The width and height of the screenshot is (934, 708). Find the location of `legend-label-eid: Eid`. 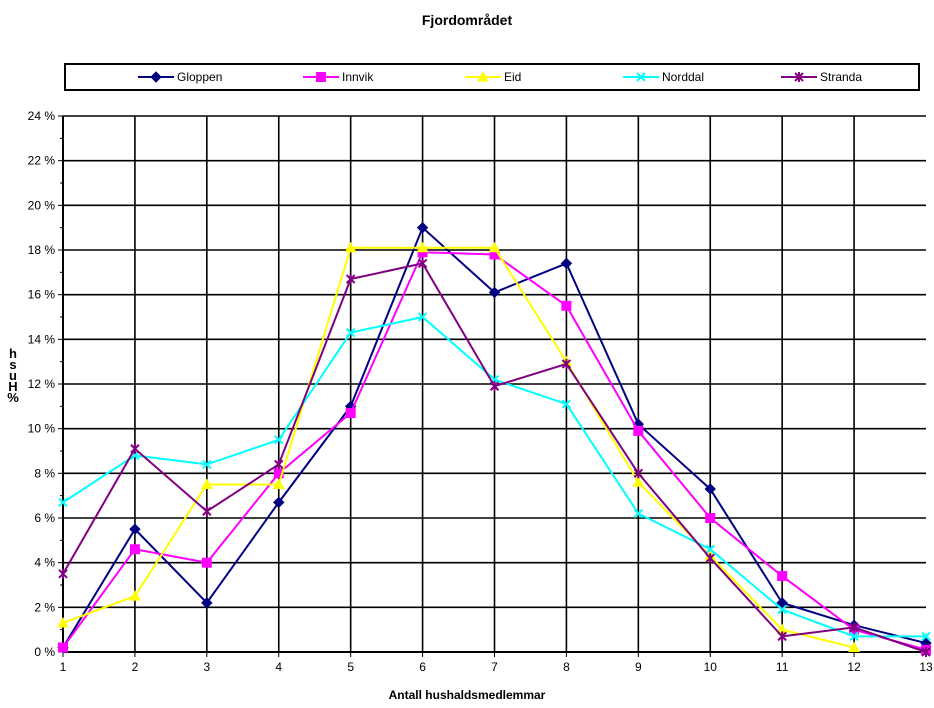

legend-label-eid: Eid is located at coordinates (513, 77).